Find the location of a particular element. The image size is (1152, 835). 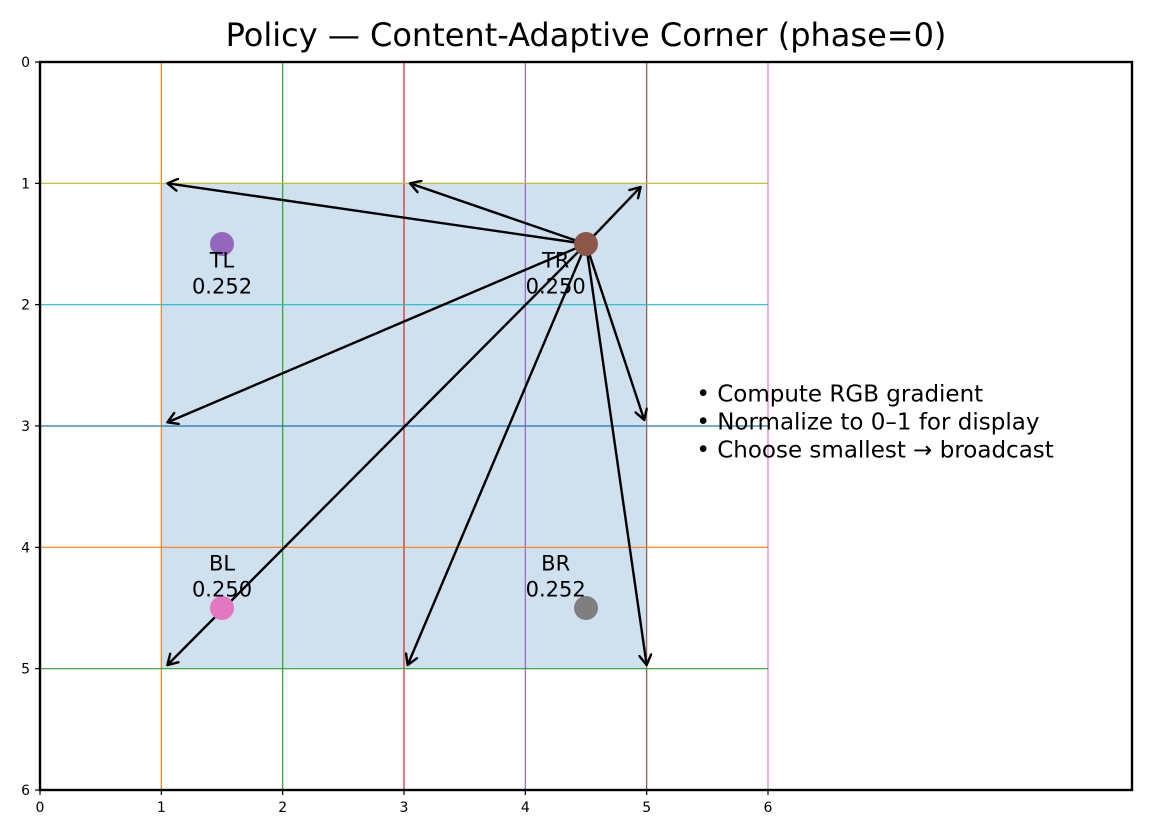

corner-name-label: TL is located at coordinates (222, 260).